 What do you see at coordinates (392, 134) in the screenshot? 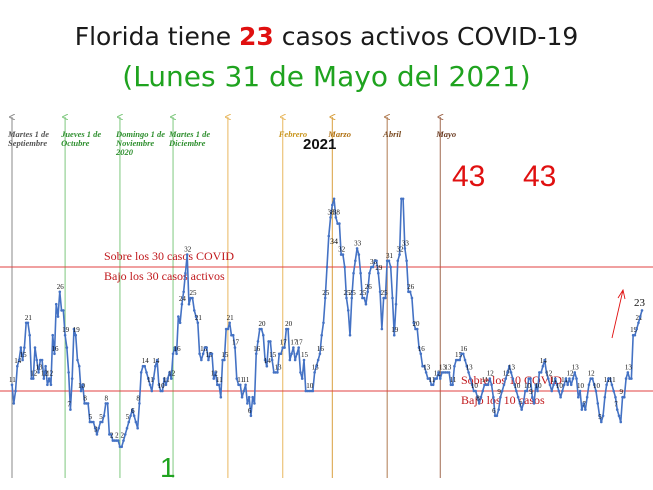
I see `month-marker-label: Abril` at bounding box center [392, 134].